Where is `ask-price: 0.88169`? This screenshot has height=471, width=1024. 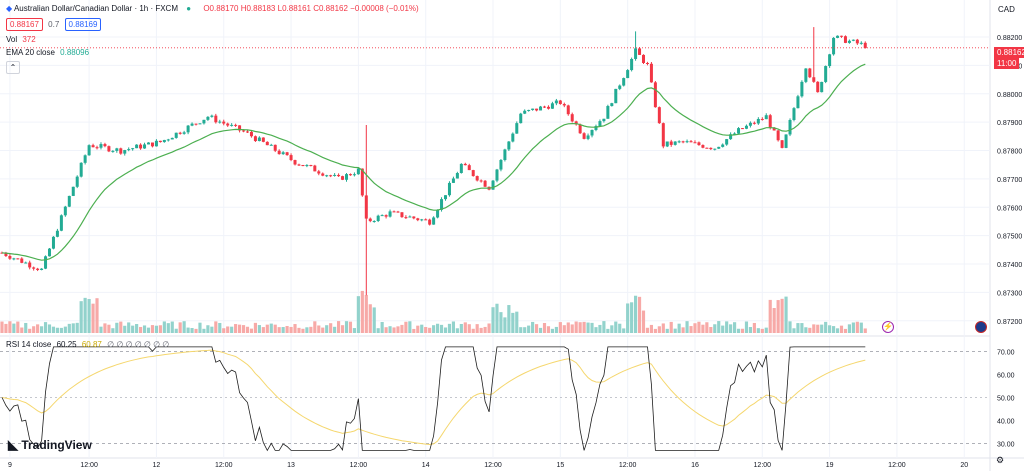
ask-price: 0.88169 is located at coordinates (83, 24).